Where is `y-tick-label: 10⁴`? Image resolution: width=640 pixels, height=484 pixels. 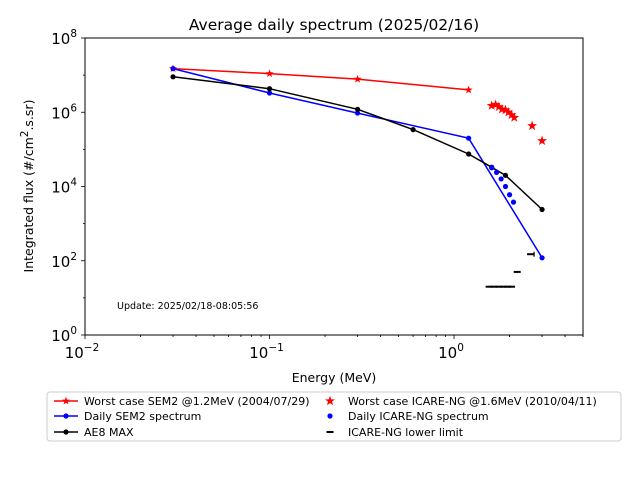
y-tick-label: 10⁴ is located at coordinates (64, 187).